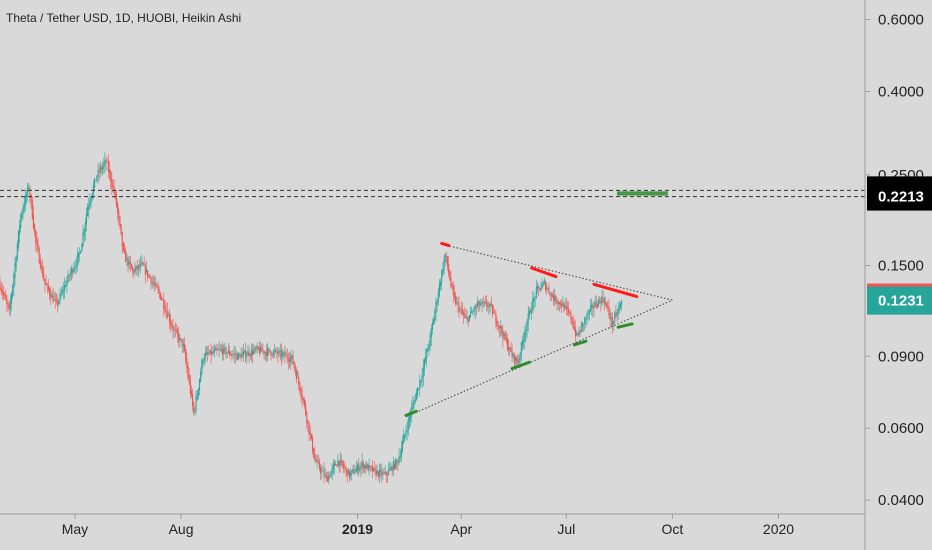 The height and width of the screenshot is (550, 932). I want to click on triangle-lower-line, so click(539, 358).